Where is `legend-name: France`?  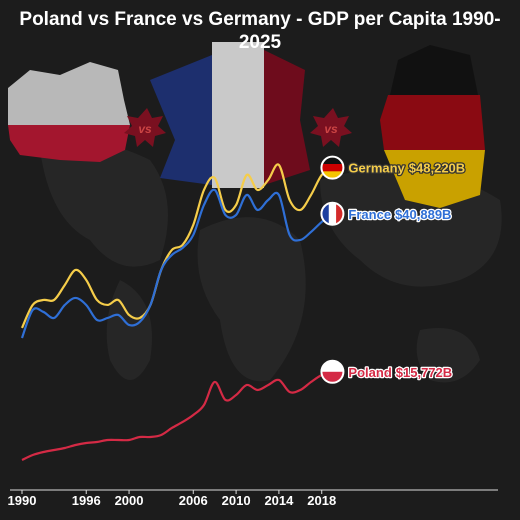 legend-name: France is located at coordinates (369, 214).